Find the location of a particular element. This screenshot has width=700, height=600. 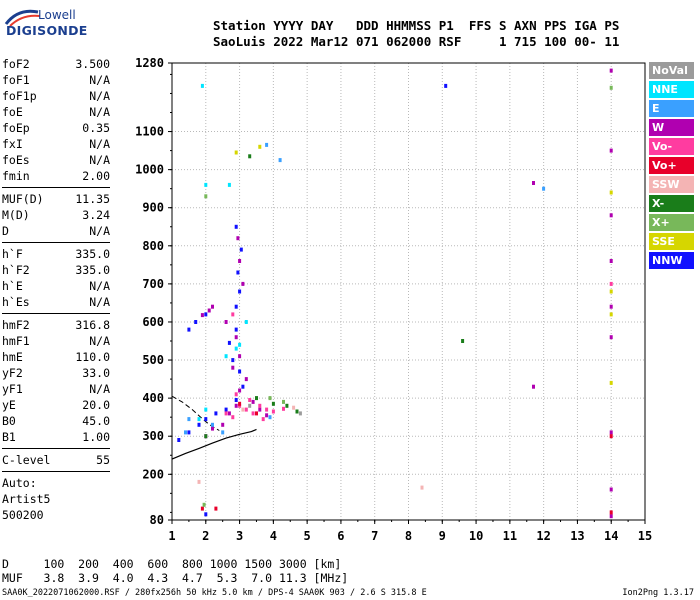

logo-text-lowell: Lowell is located at coordinates (57, 15).